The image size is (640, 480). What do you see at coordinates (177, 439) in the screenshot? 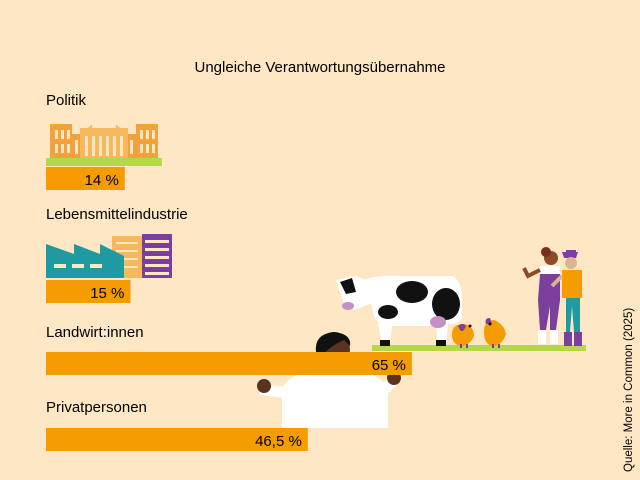
I see `bar-privatpersonen` at bounding box center [177, 439].